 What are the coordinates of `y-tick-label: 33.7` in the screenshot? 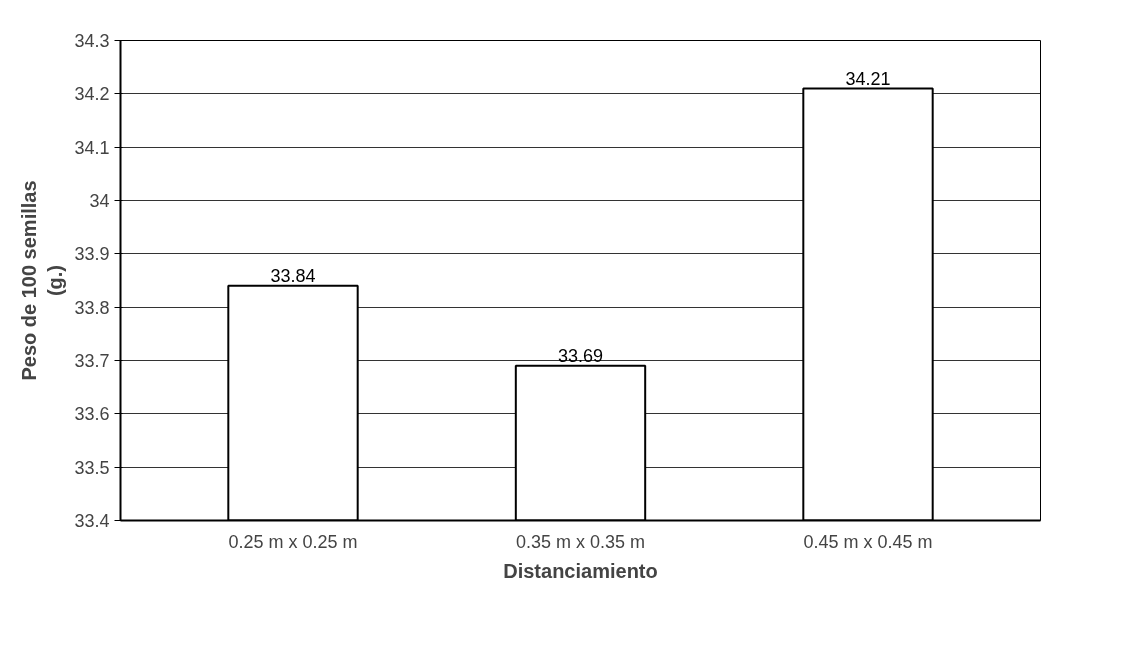 It's located at (92, 361).